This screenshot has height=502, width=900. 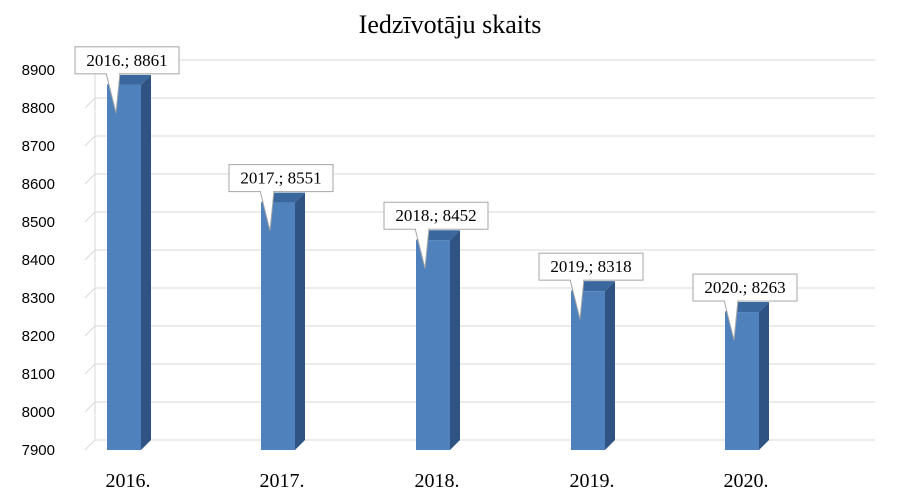 I want to click on y-tick-label: 8900, so click(x=38, y=70).